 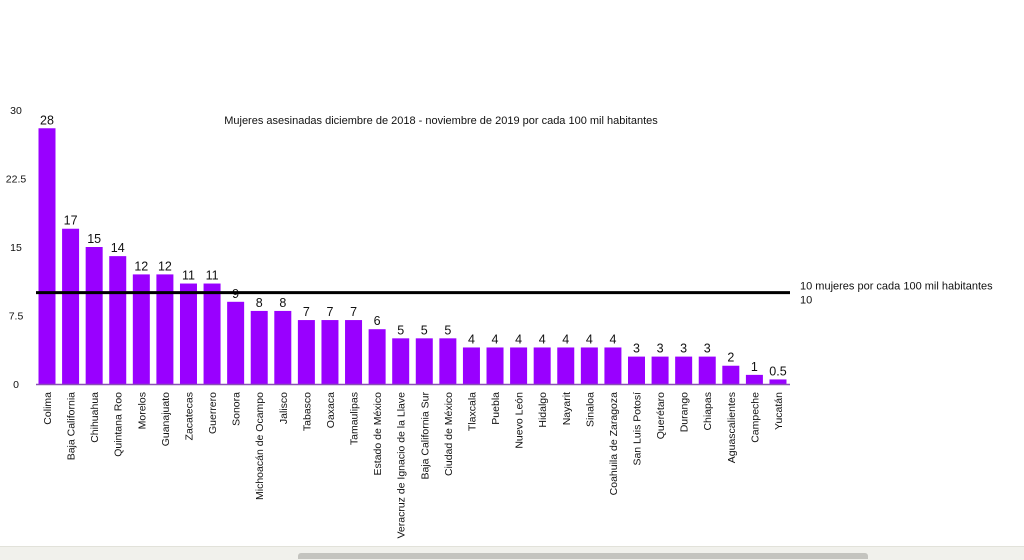 I want to click on y-tick-label: 0, so click(x=16, y=385).